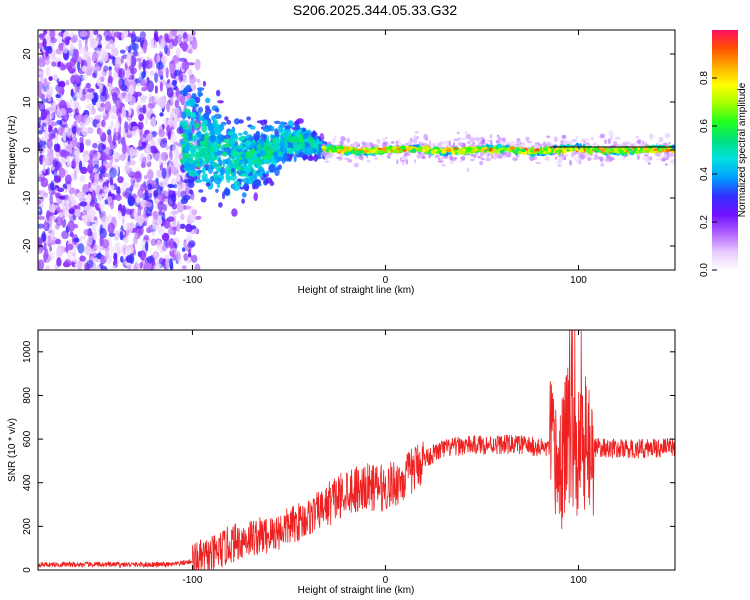  I want to click on chart-title: S206.2025.344.05.33.G32, so click(375, 10).